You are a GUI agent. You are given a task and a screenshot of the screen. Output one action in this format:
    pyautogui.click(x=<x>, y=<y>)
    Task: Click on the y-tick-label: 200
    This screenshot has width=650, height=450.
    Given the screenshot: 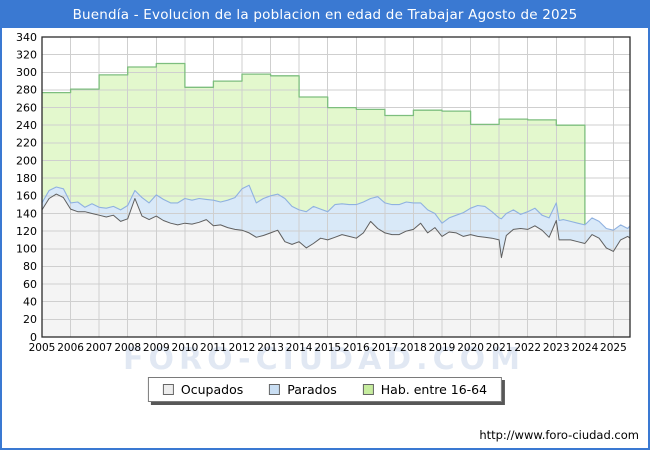 What is the action you would take?
    pyautogui.click(x=26, y=160)
    